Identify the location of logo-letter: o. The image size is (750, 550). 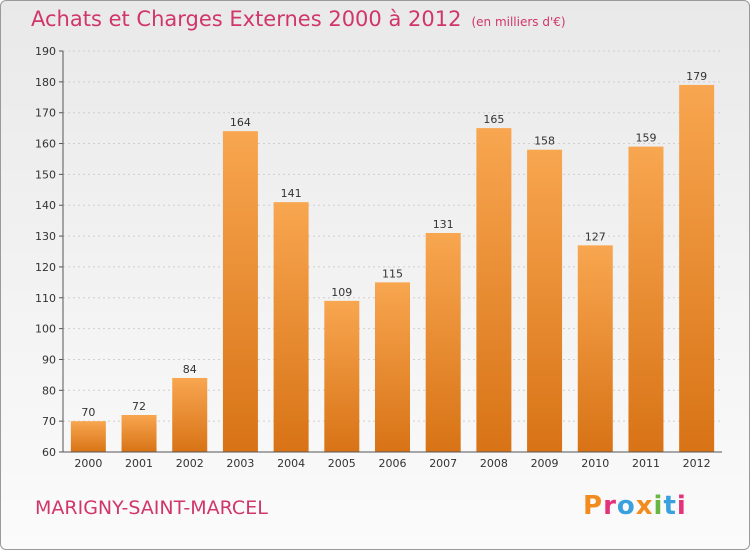
(626, 506).